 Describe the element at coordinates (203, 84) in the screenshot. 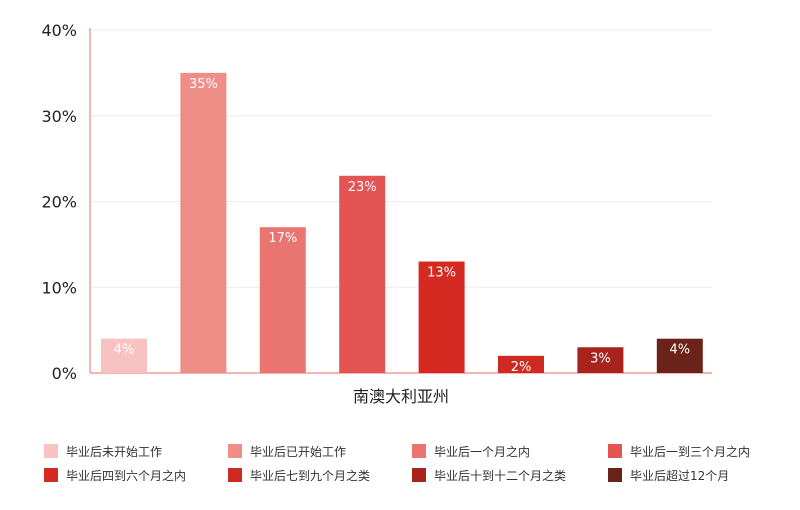

I see `bar-value-label: 35%` at that location.